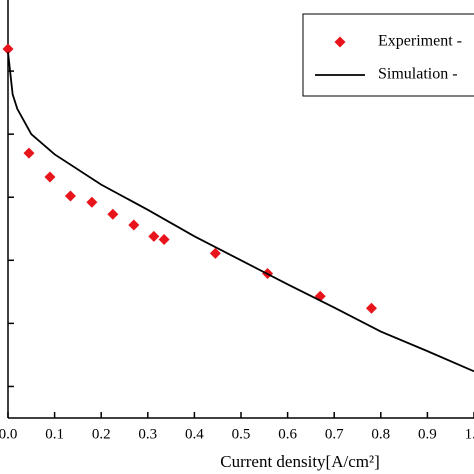 This screenshot has width=474, height=474. Describe the element at coordinates (101, 434) in the screenshot. I see `x-tick-label: 0.2` at that location.